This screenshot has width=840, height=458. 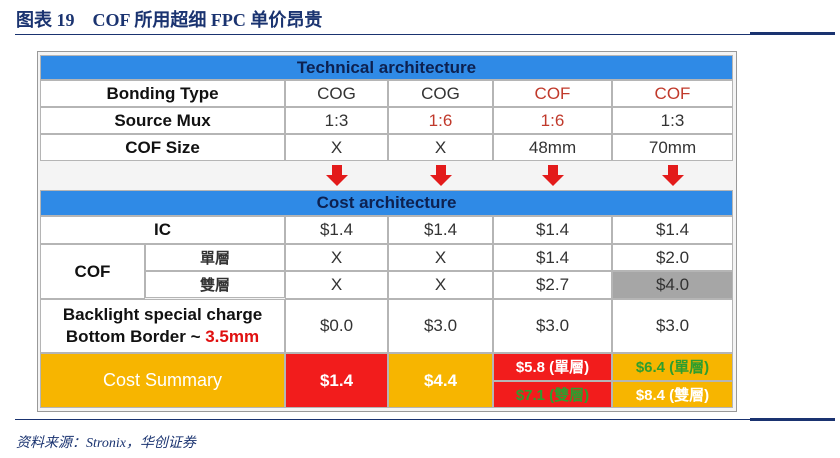 I want to click on table-cell: $2.7, so click(x=552, y=285).